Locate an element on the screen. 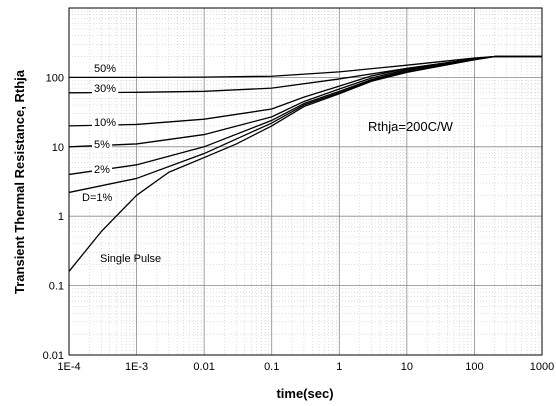  y-tick-label: 100 is located at coordinates (55, 78).